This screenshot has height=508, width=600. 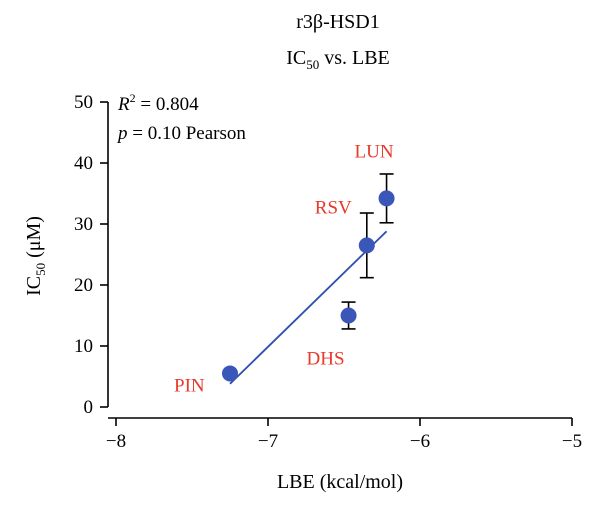 I want to click on y-axis-title-ic: IC, so click(x=34, y=286).